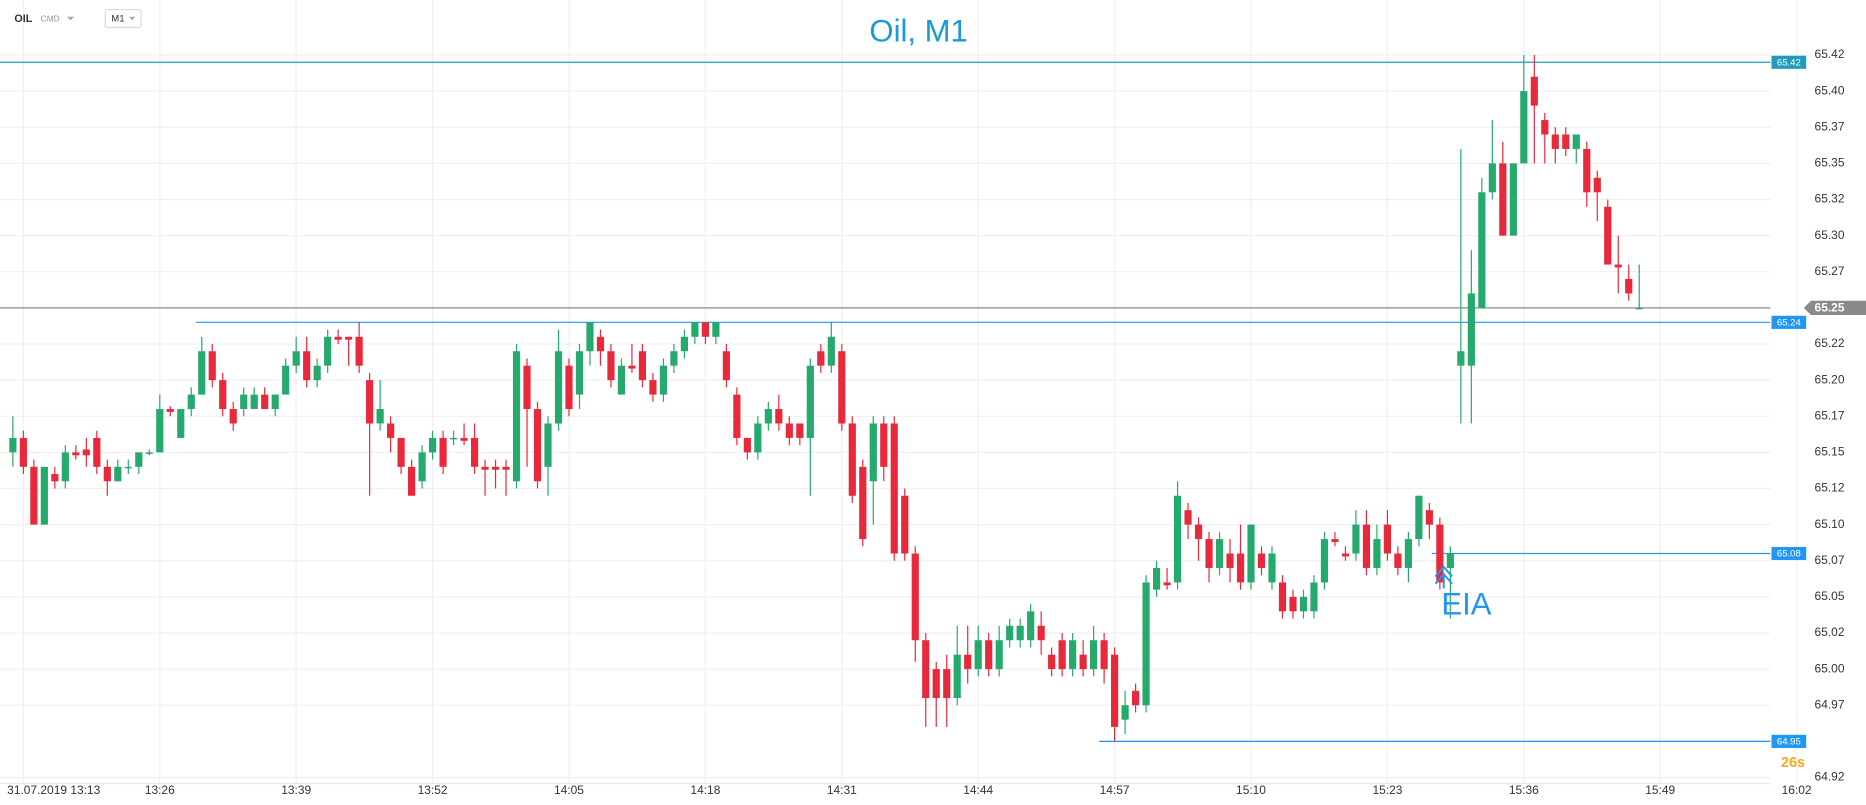 The width and height of the screenshot is (1866, 805). I want to click on market: CMD, so click(50, 18).